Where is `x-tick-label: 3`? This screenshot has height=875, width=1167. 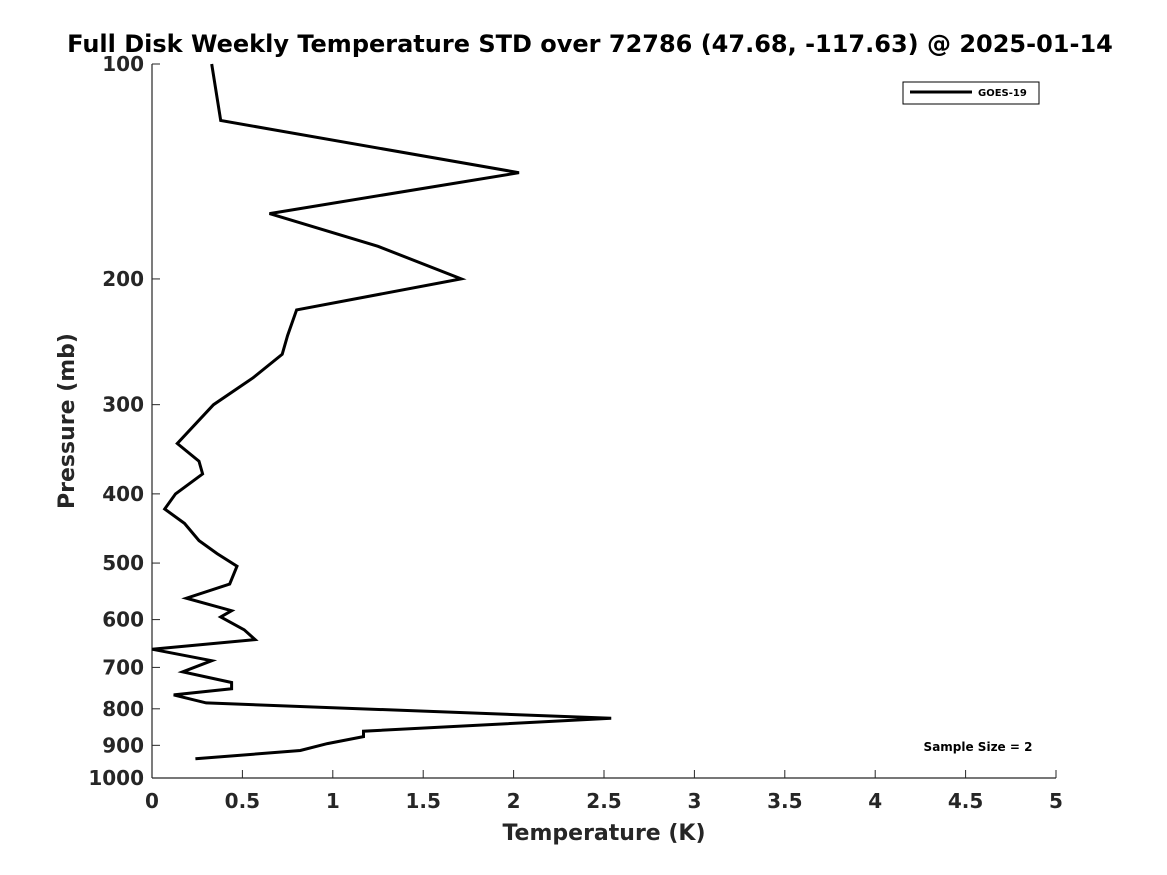
x-tick-label: 3 is located at coordinates (694, 801).